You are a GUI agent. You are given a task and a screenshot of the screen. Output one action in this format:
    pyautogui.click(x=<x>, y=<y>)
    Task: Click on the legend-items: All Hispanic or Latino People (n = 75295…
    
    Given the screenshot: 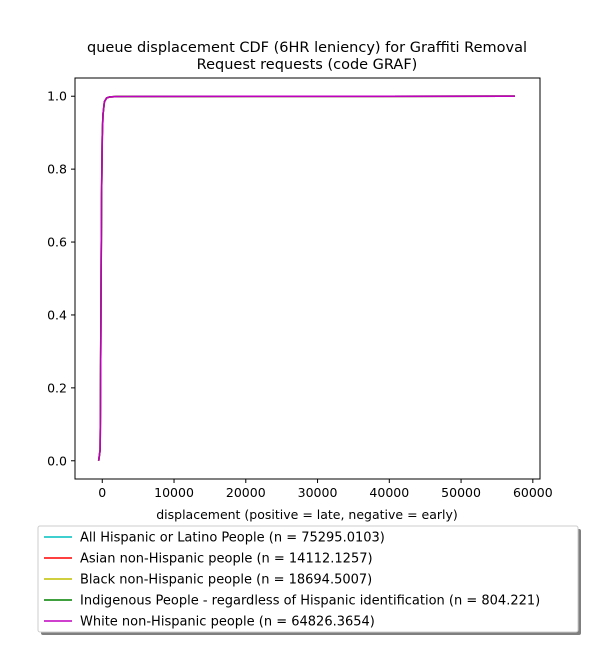 What is the action you would take?
    pyautogui.click(x=292, y=580)
    